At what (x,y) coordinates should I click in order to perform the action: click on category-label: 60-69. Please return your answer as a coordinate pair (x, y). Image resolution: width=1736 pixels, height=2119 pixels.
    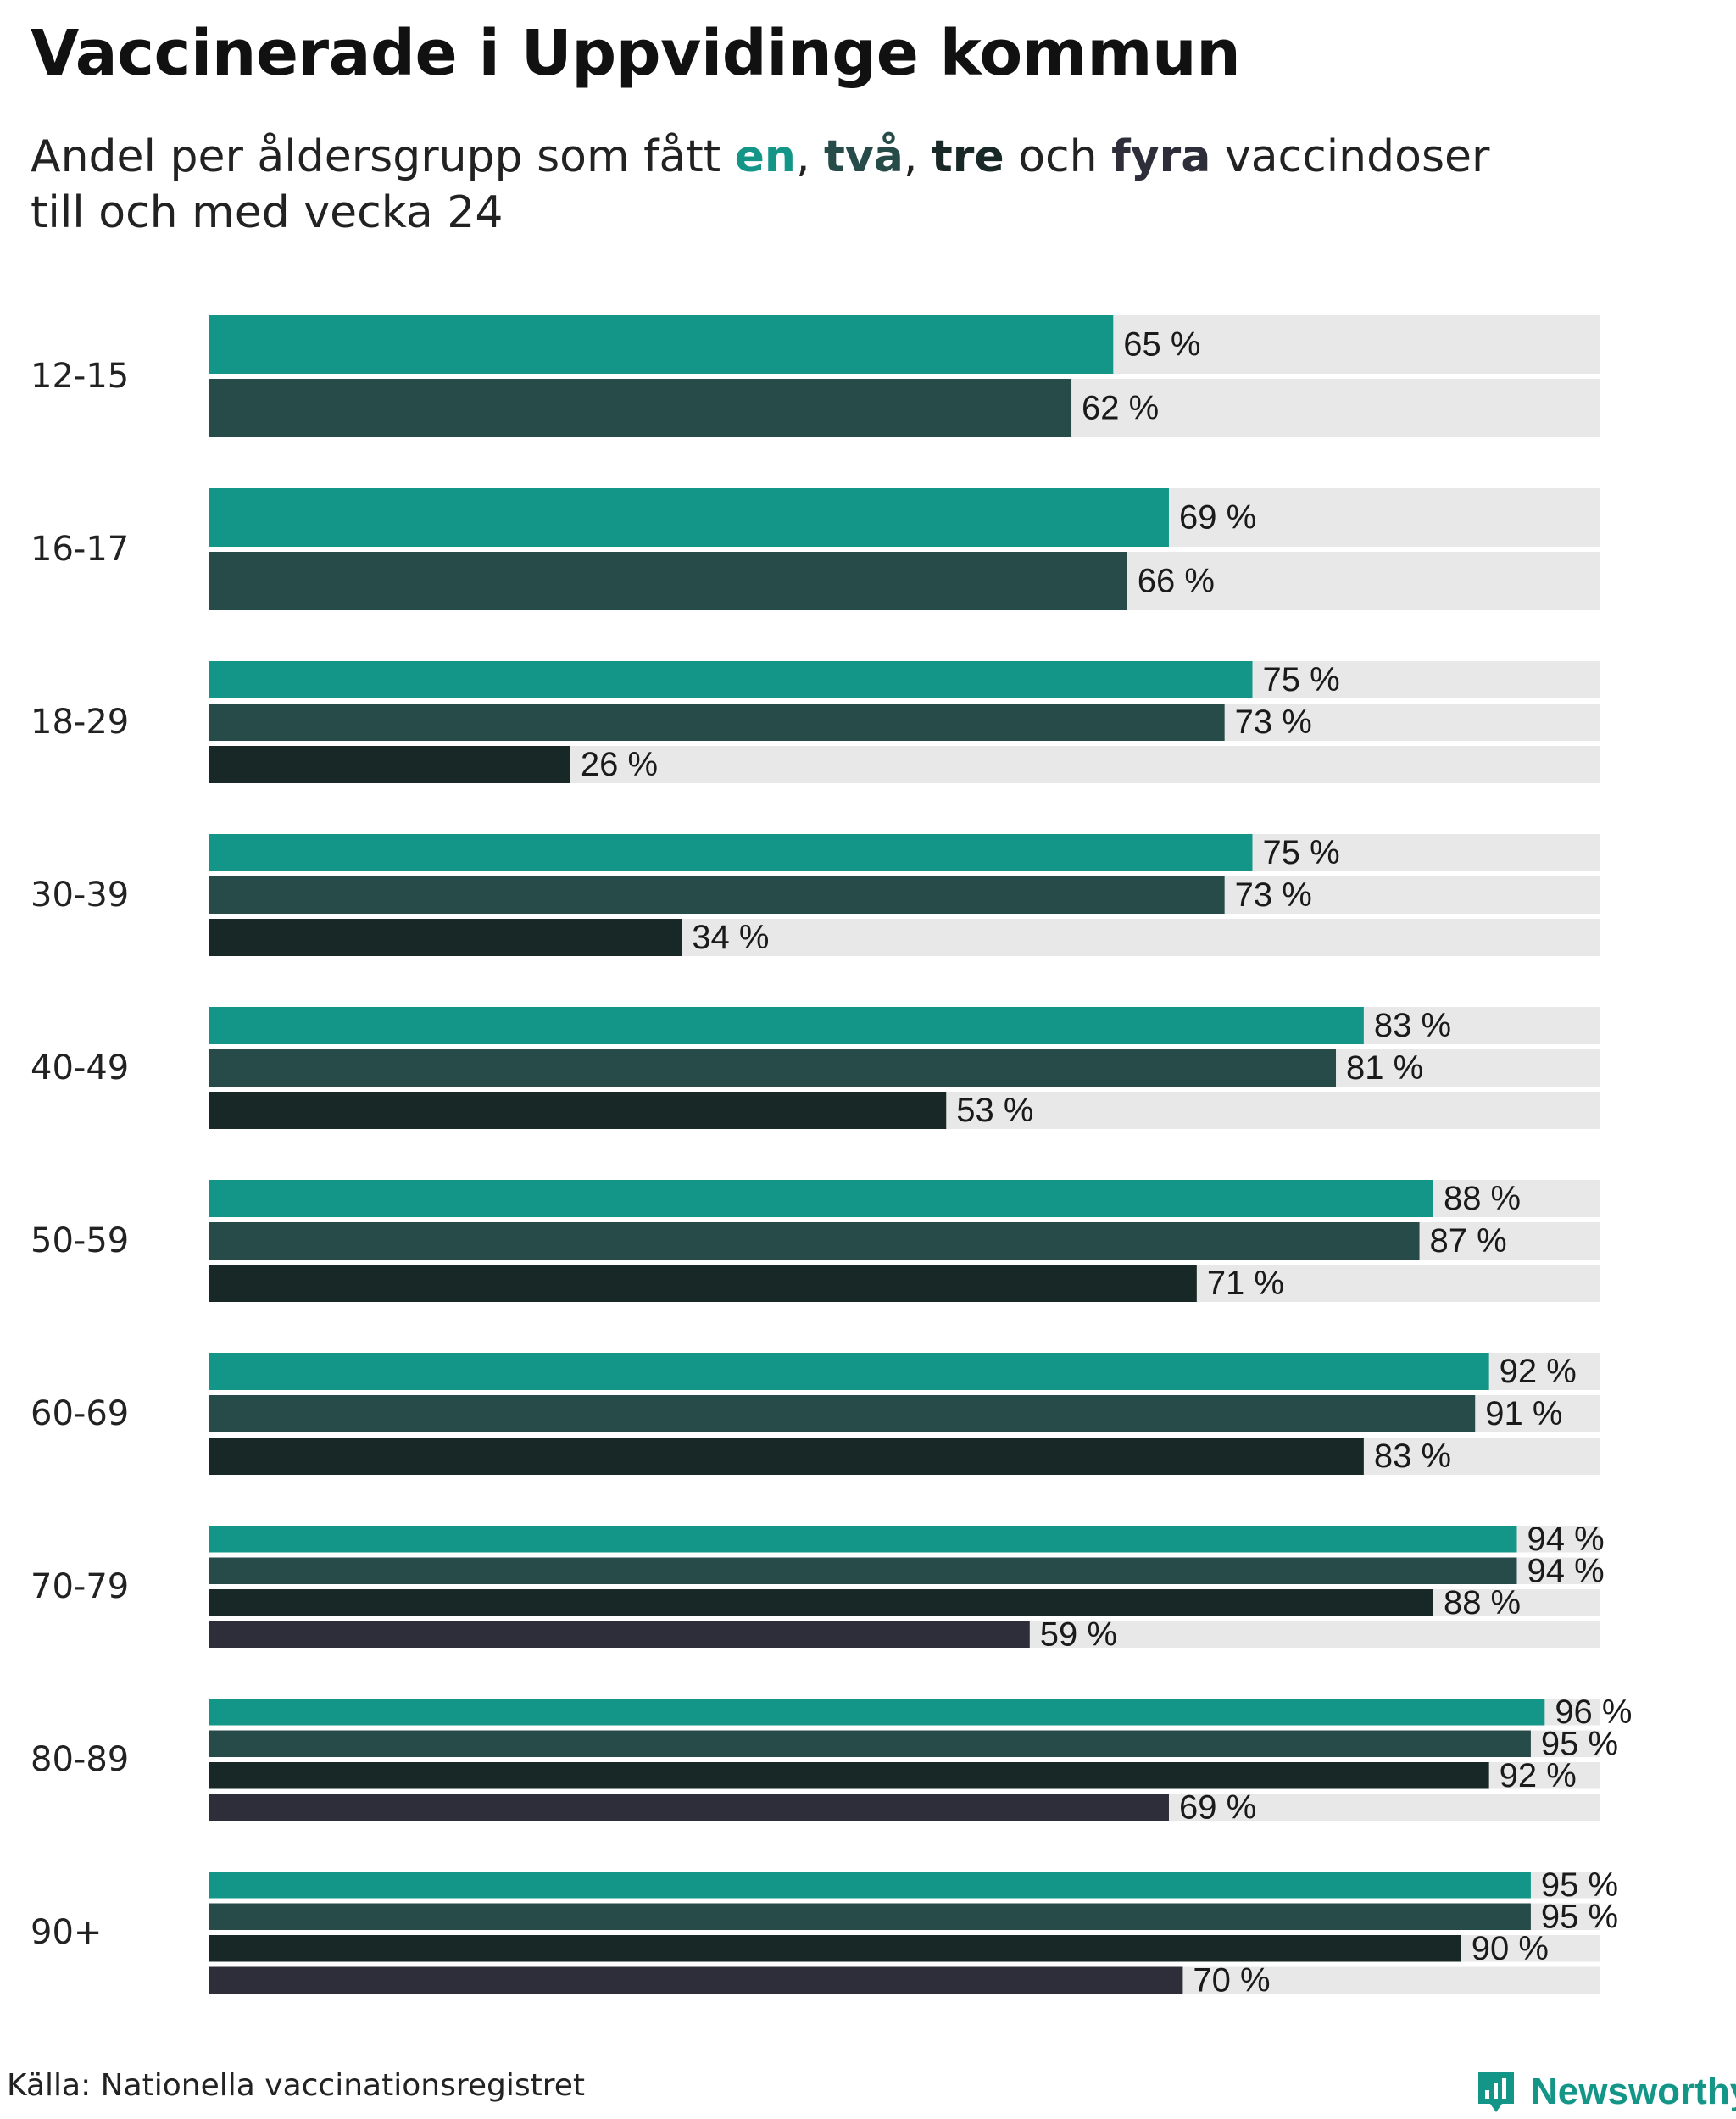
    Looking at the image, I should click on (80, 1414).